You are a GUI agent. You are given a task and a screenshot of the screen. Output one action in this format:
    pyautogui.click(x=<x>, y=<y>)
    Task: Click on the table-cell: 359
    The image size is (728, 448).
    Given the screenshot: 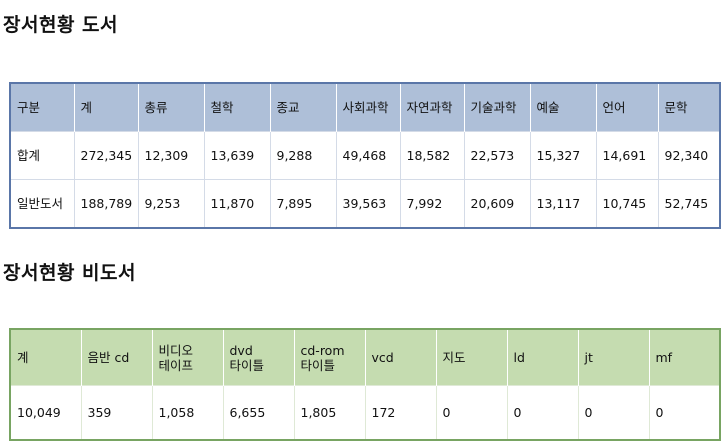 What is the action you would take?
    pyautogui.click(x=116, y=412)
    